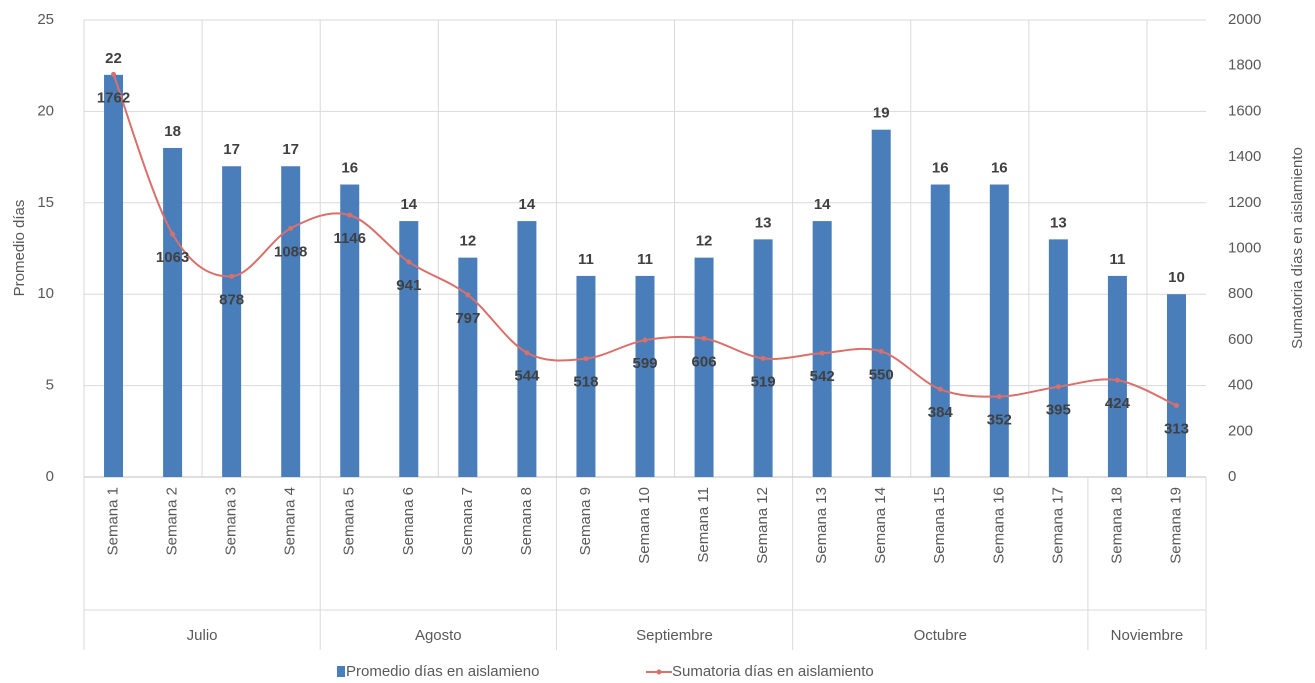  What do you see at coordinates (1244, 202) in the screenshot?
I see `y2-tick-label: 1200` at bounding box center [1244, 202].